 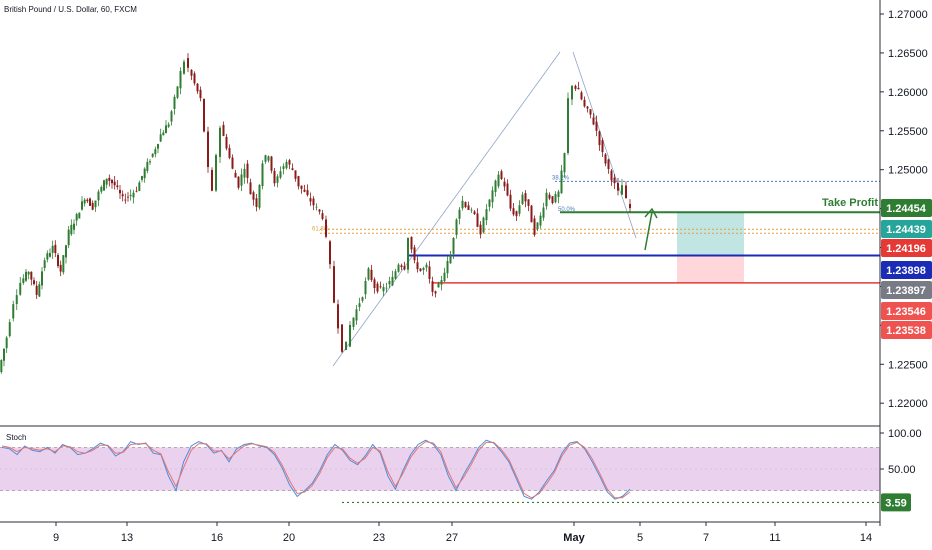 I want to click on trade-zones, so click(x=710, y=247).